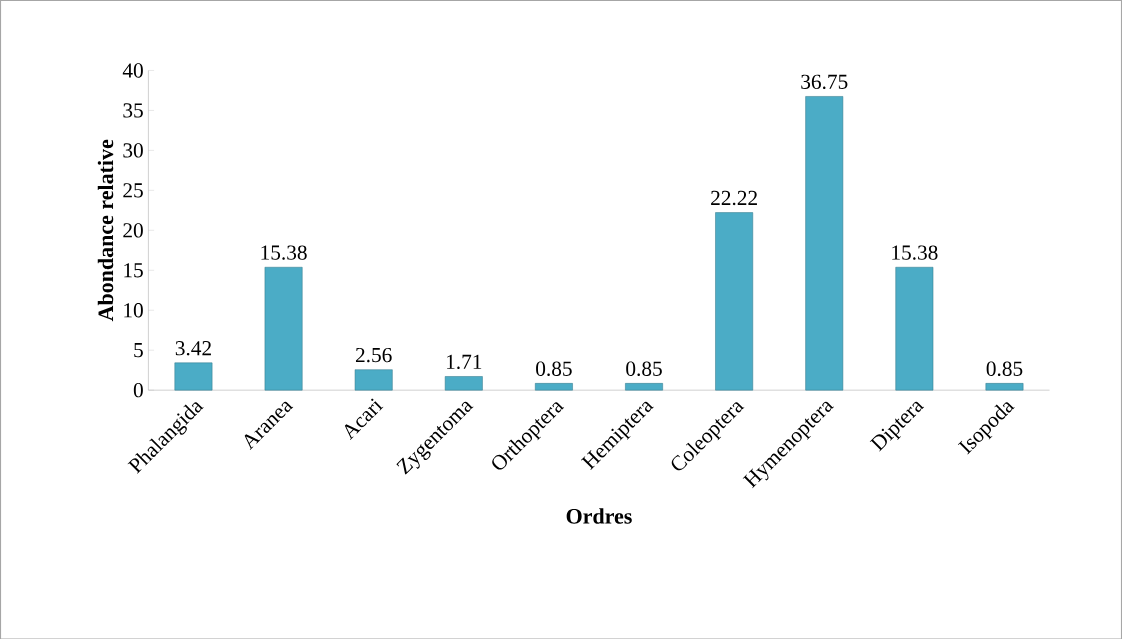 This screenshot has width=1122, height=639. What do you see at coordinates (373, 355) in the screenshot?
I see `data-label: 2.56` at bounding box center [373, 355].